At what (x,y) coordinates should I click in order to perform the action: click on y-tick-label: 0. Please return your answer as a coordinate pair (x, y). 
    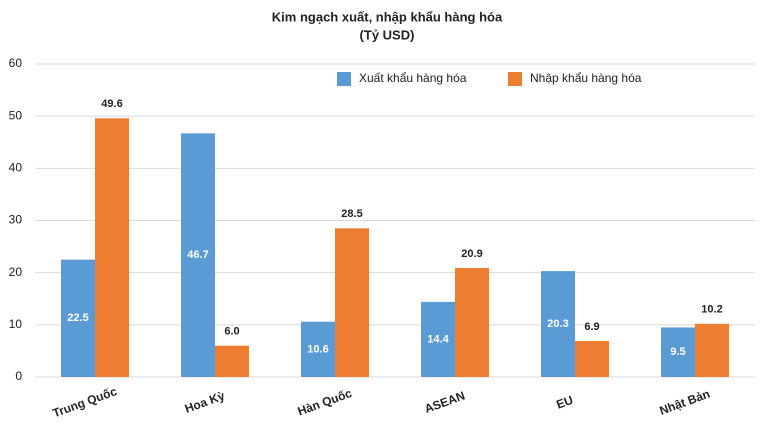
    Looking at the image, I should click on (18, 376).